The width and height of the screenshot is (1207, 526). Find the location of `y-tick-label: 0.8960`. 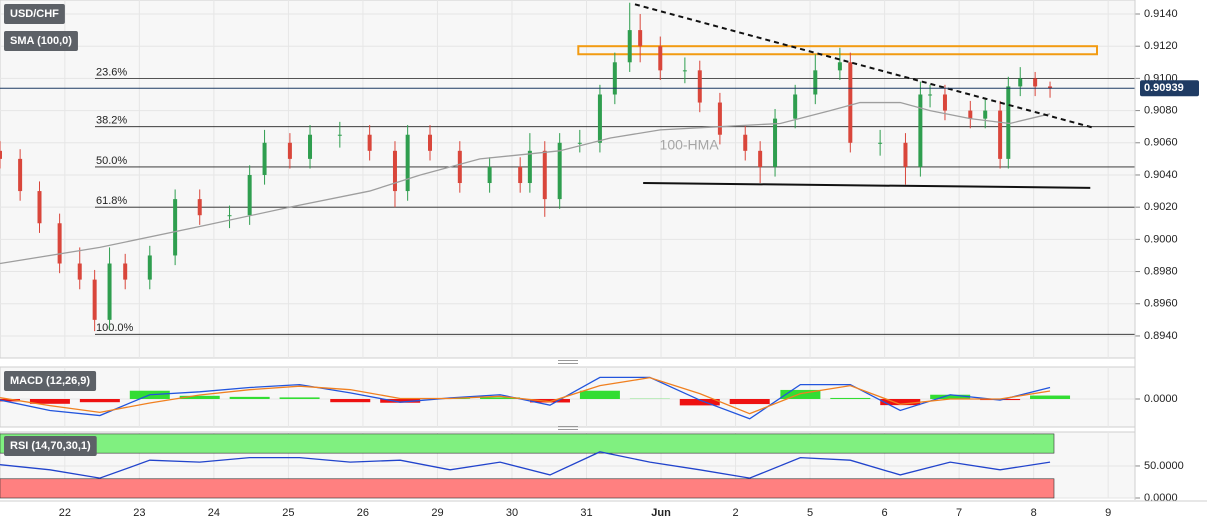

y-tick-label: 0.8960 is located at coordinates (1161, 304).